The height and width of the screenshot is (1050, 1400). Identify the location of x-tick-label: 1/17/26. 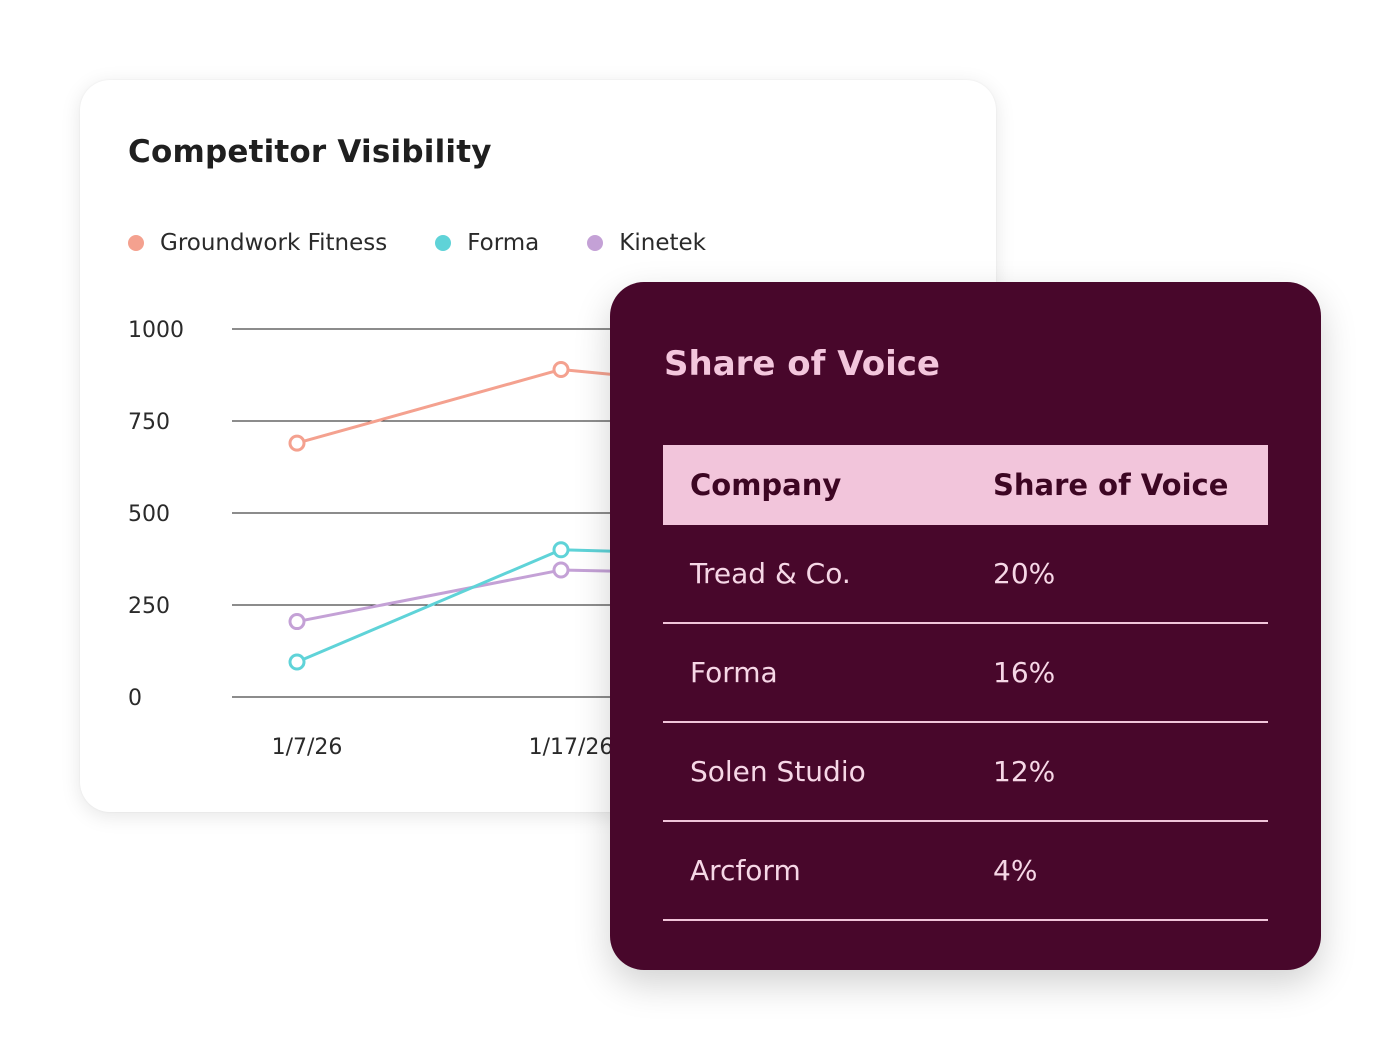
(571, 747).